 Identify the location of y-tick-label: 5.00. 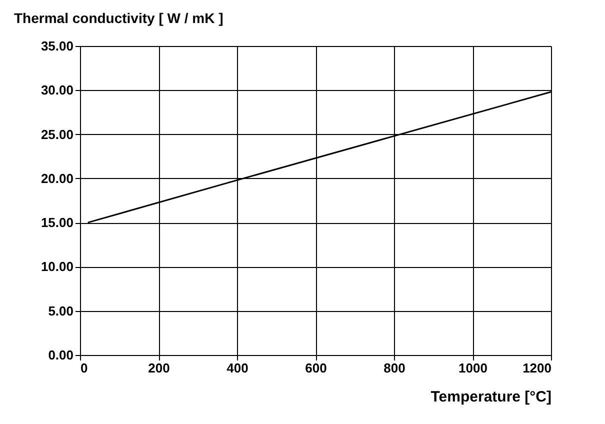
(61, 310).